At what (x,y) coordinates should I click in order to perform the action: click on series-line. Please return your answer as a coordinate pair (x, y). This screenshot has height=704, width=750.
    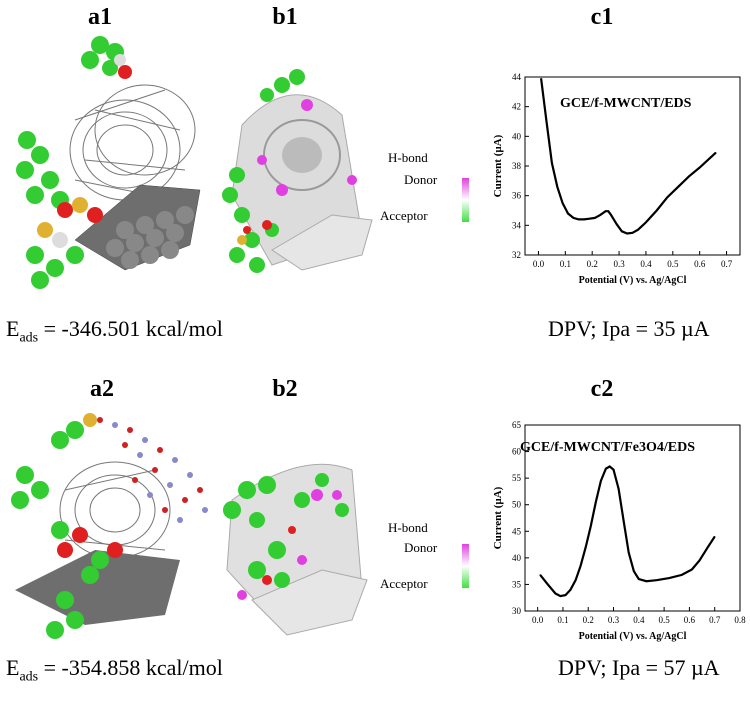
    Looking at the image, I should click on (627, 531).